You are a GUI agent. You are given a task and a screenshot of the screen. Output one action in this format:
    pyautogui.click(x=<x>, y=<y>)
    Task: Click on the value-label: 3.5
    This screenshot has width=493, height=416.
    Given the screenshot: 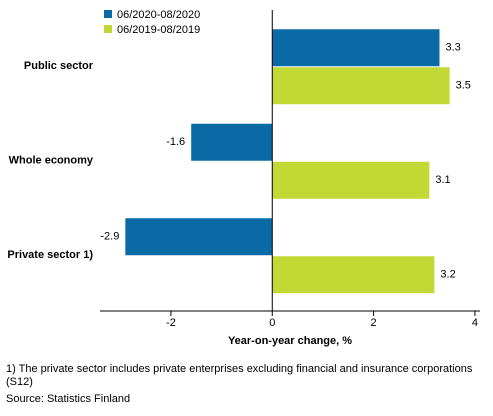 What is the action you would take?
    pyautogui.click(x=463, y=86)
    